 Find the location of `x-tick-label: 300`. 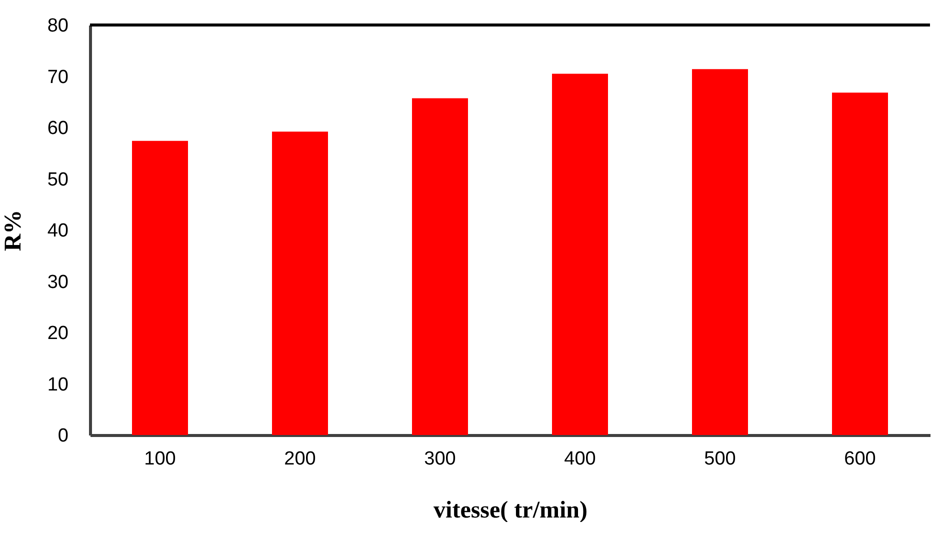

x-tick-label: 300 is located at coordinates (440, 459).